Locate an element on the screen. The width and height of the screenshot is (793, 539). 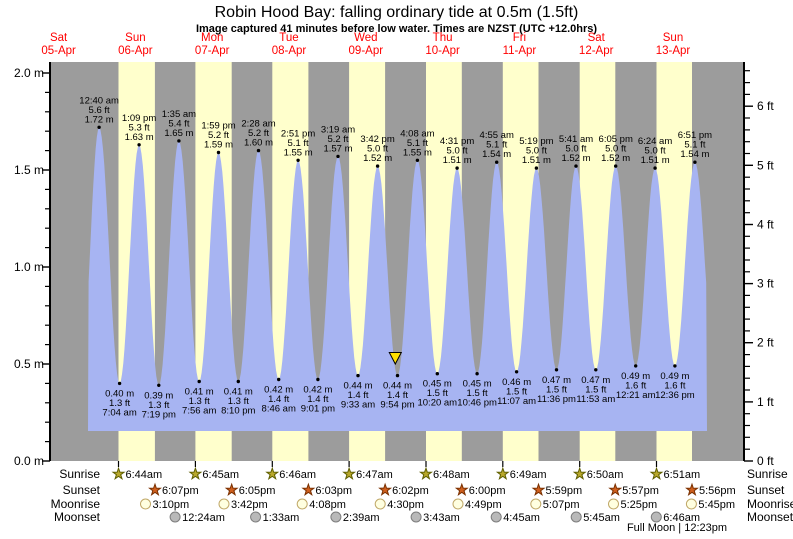
low-tide-label: 10:46 pm is located at coordinates (477, 403).